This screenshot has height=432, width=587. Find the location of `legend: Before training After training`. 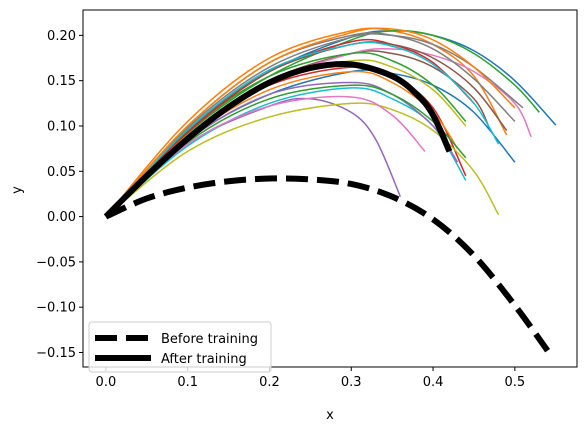

legend: Before training After training is located at coordinates (180, 347).